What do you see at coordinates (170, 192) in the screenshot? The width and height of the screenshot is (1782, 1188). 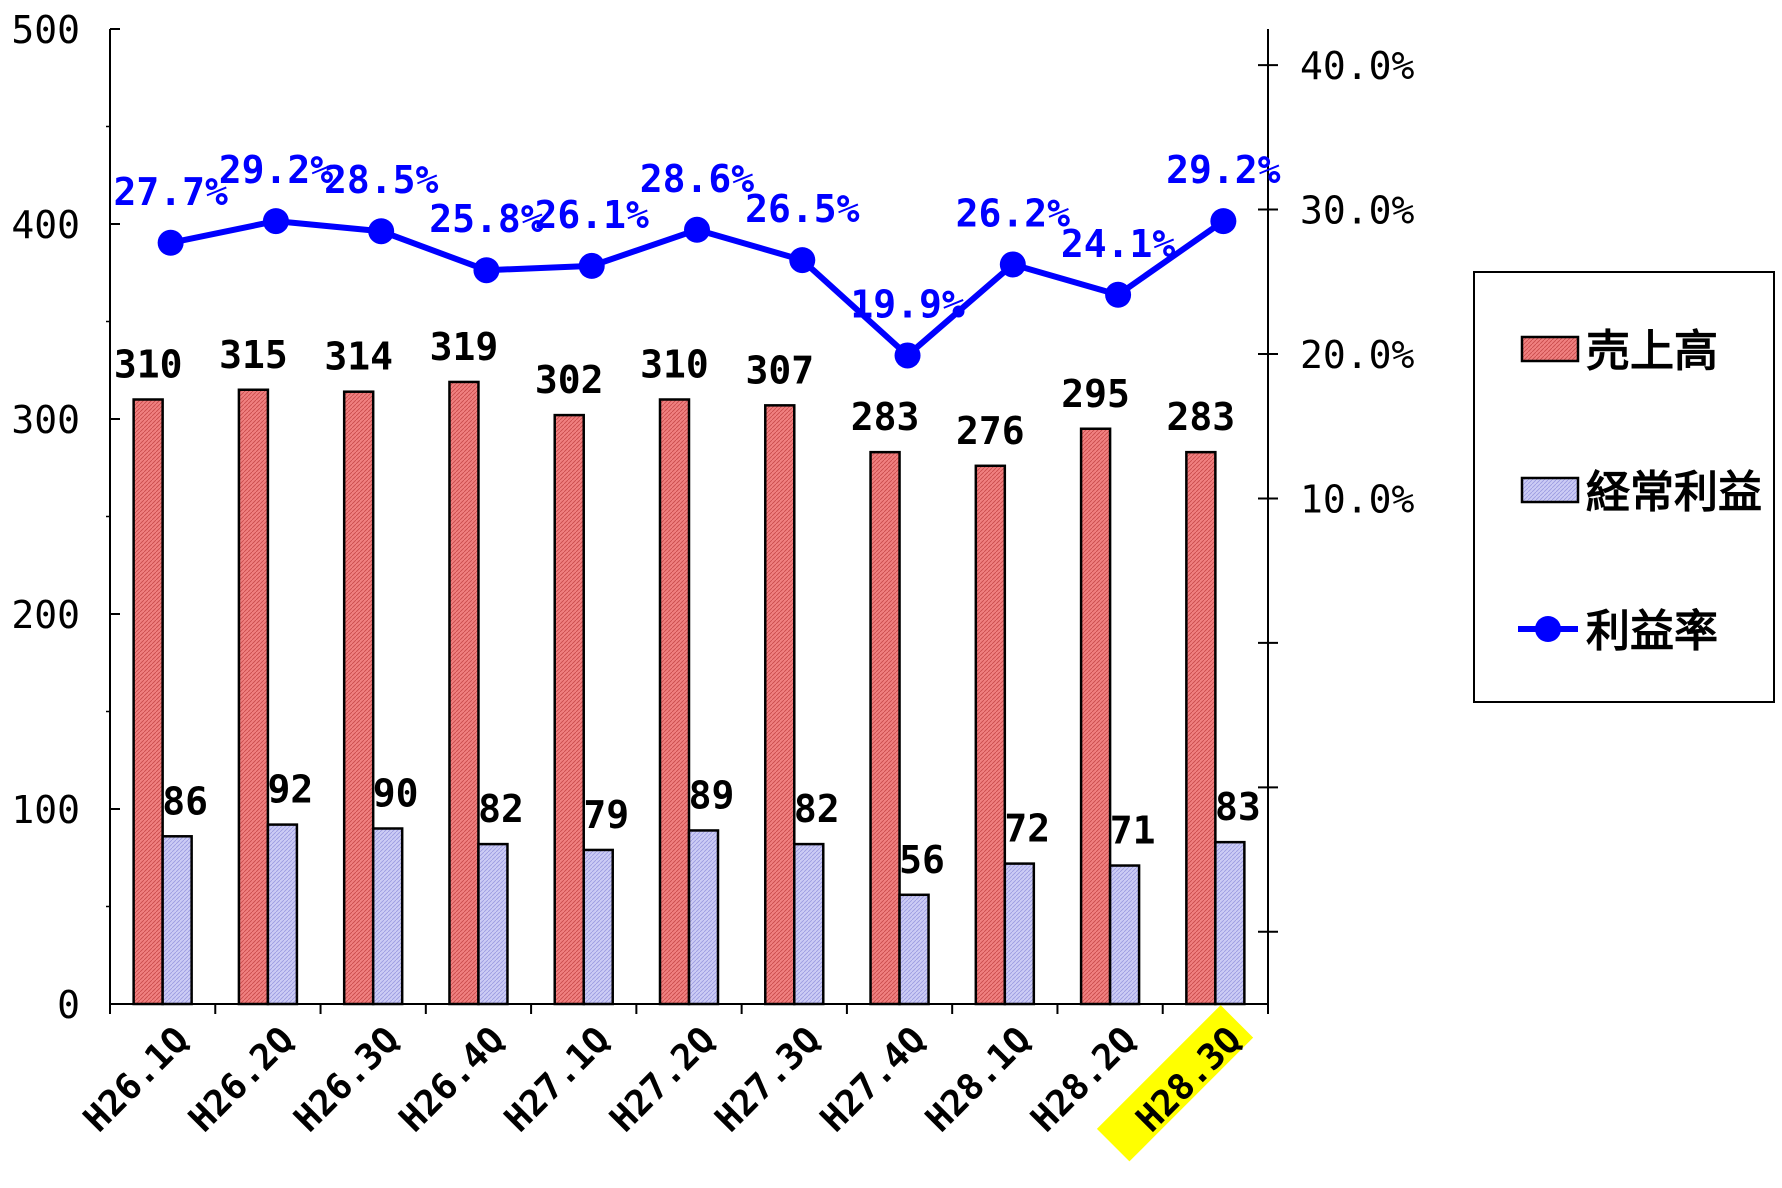 I see `rate-label: 27.7%` at bounding box center [170, 192].